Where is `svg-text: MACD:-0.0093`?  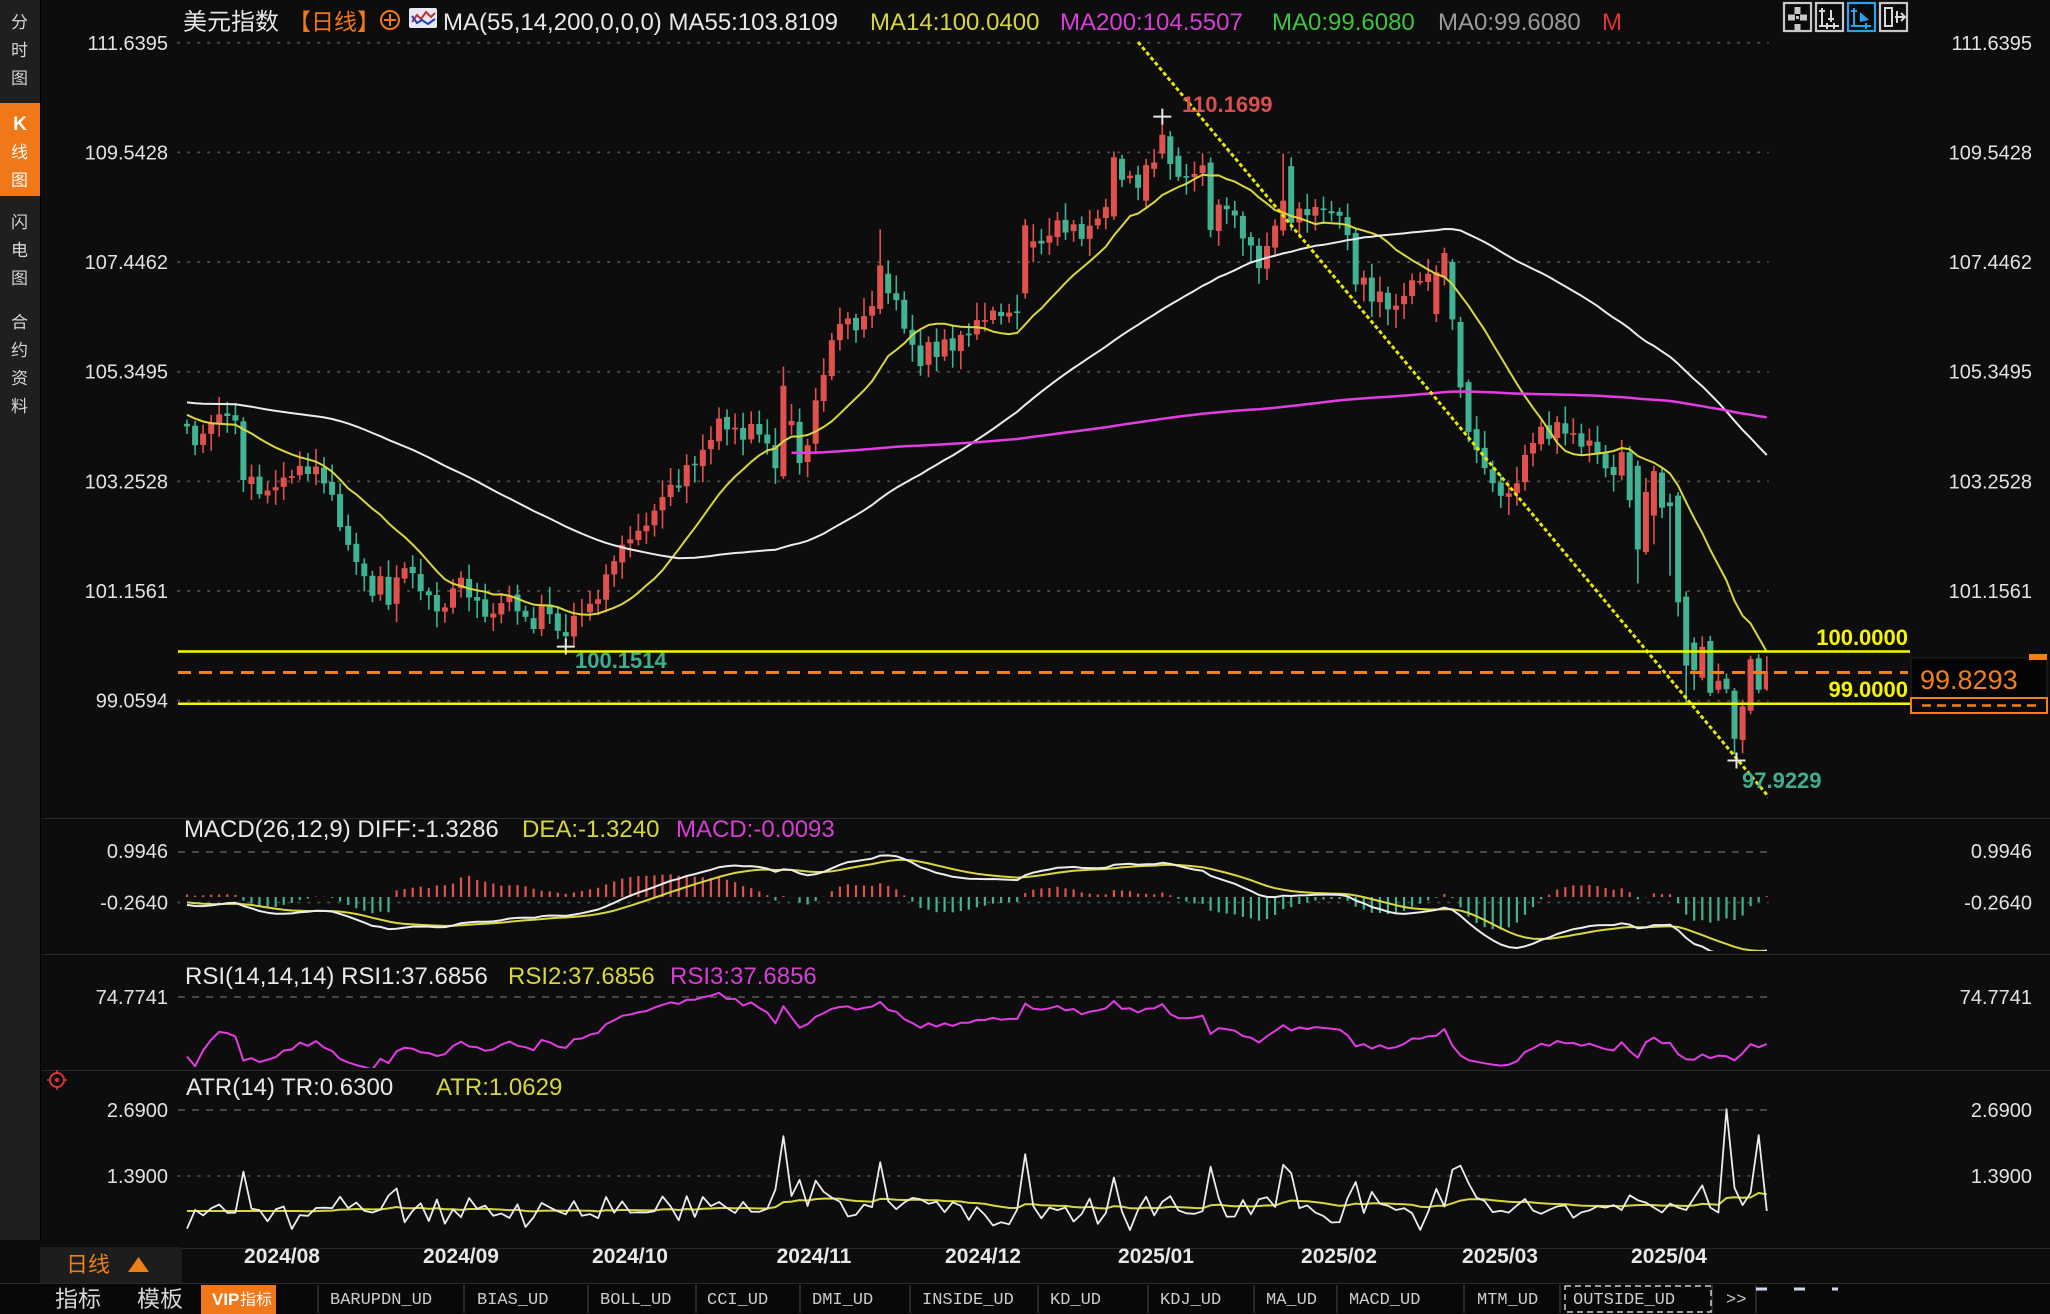 svg-text: MACD:-0.0093 is located at coordinates (755, 829).